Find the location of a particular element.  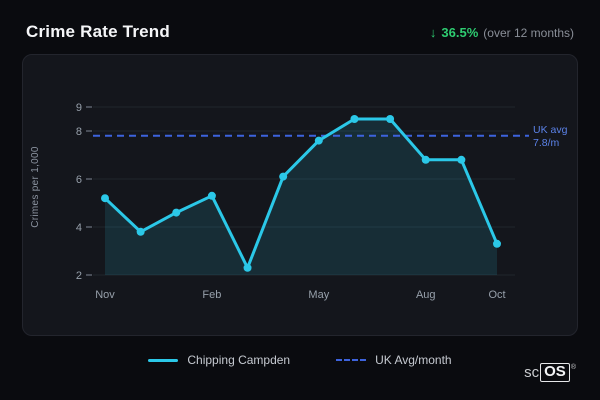

logo-boxed-text: OS is located at coordinates (555, 372).